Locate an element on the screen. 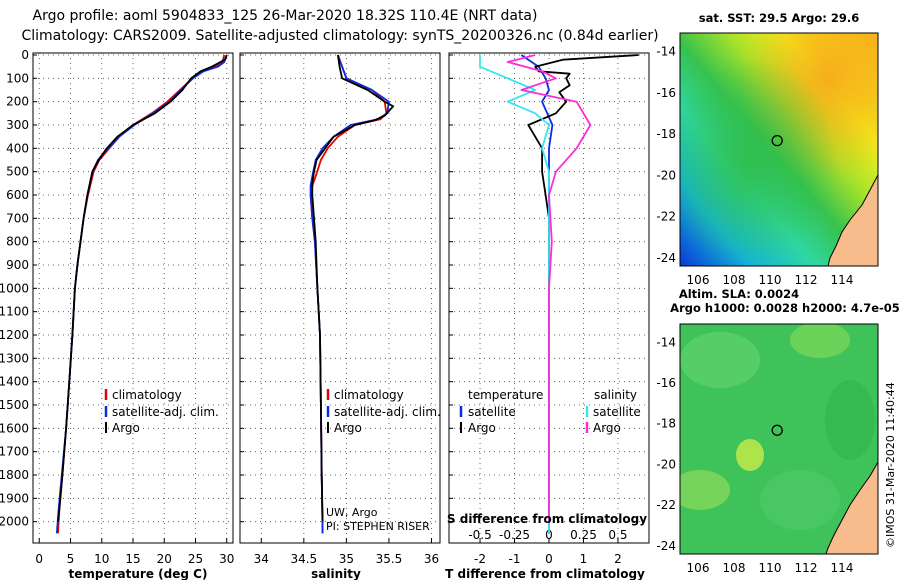 This screenshot has width=900, height=580. x-tick-label: 10 is located at coordinates (101, 559).